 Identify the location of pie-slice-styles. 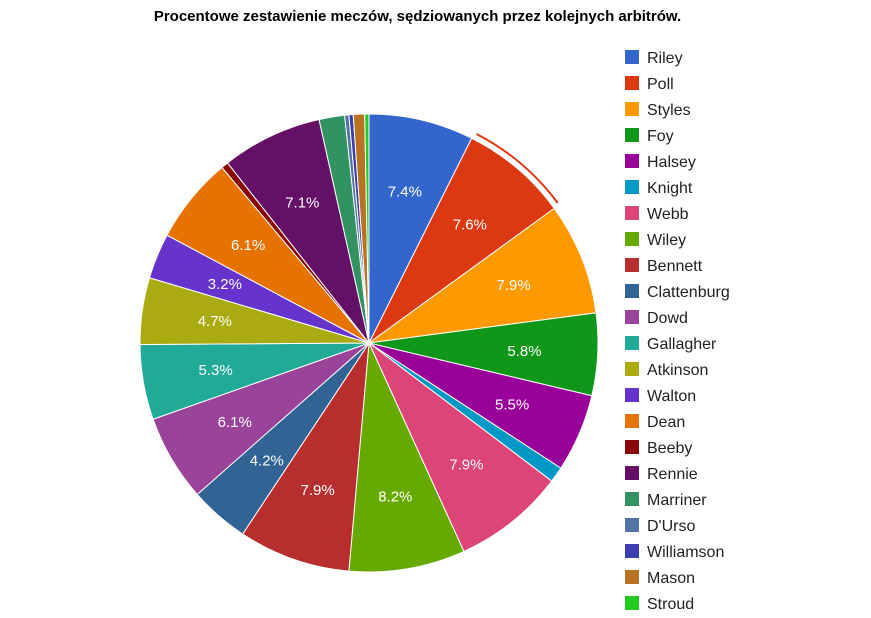
(482, 275).